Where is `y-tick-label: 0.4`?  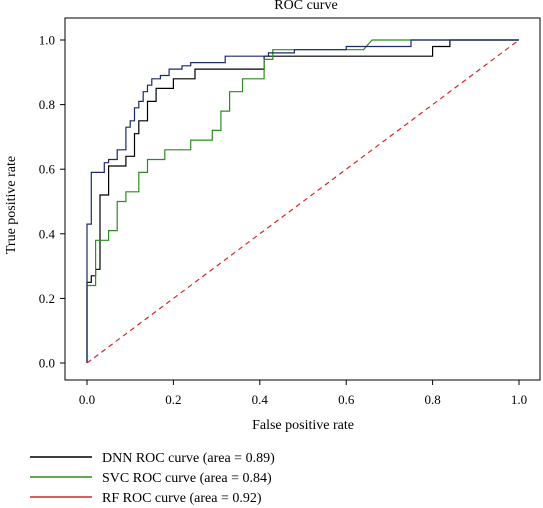
y-tick-label: 0.4 is located at coordinates (47, 233).